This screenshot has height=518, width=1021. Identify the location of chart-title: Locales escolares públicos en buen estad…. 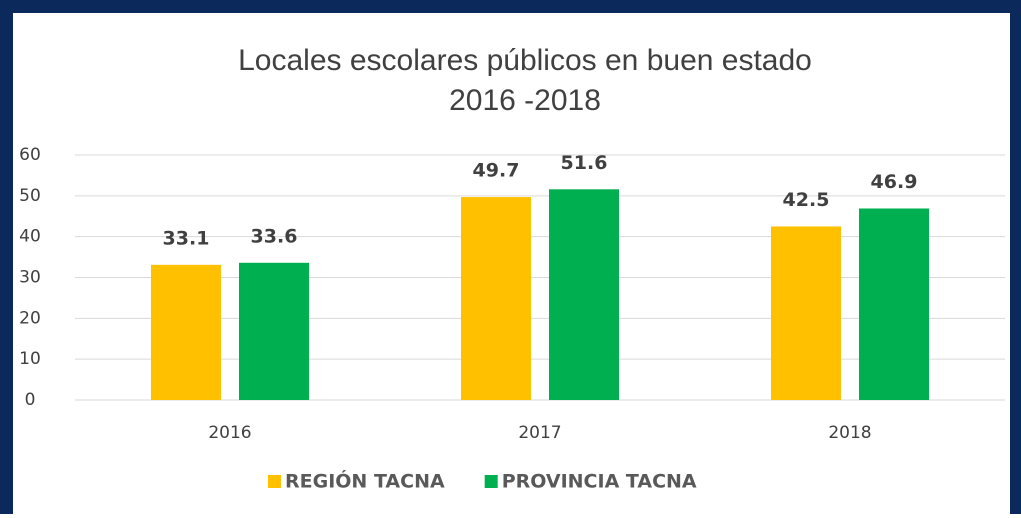
(525, 60).